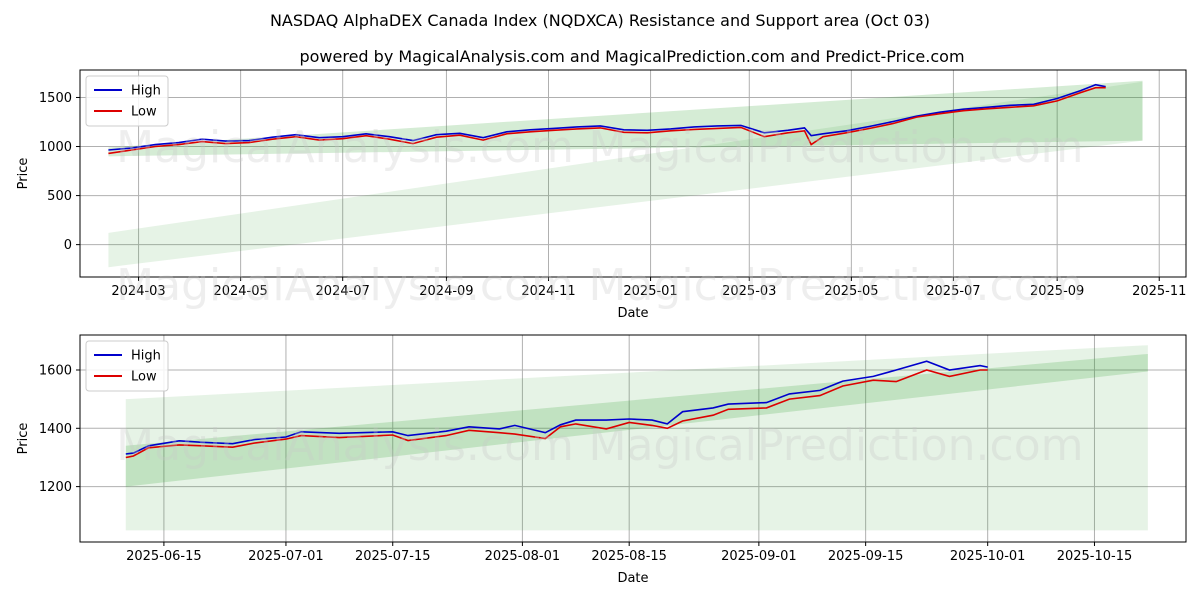  Describe the element at coordinates (240, 291) in the screenshot. I see `x-tick-label: 2024-05` at that location.